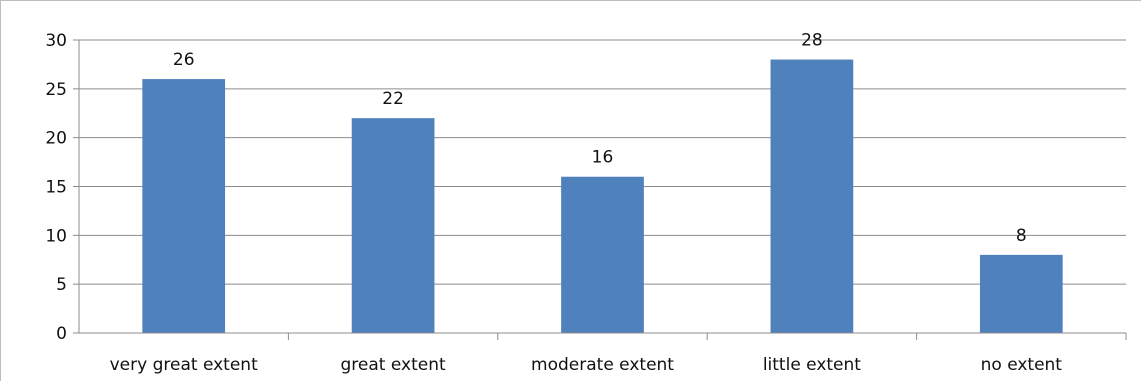 The image size is (1141, 382). I want to click on y-tick-label: 30, so click(56, 41).